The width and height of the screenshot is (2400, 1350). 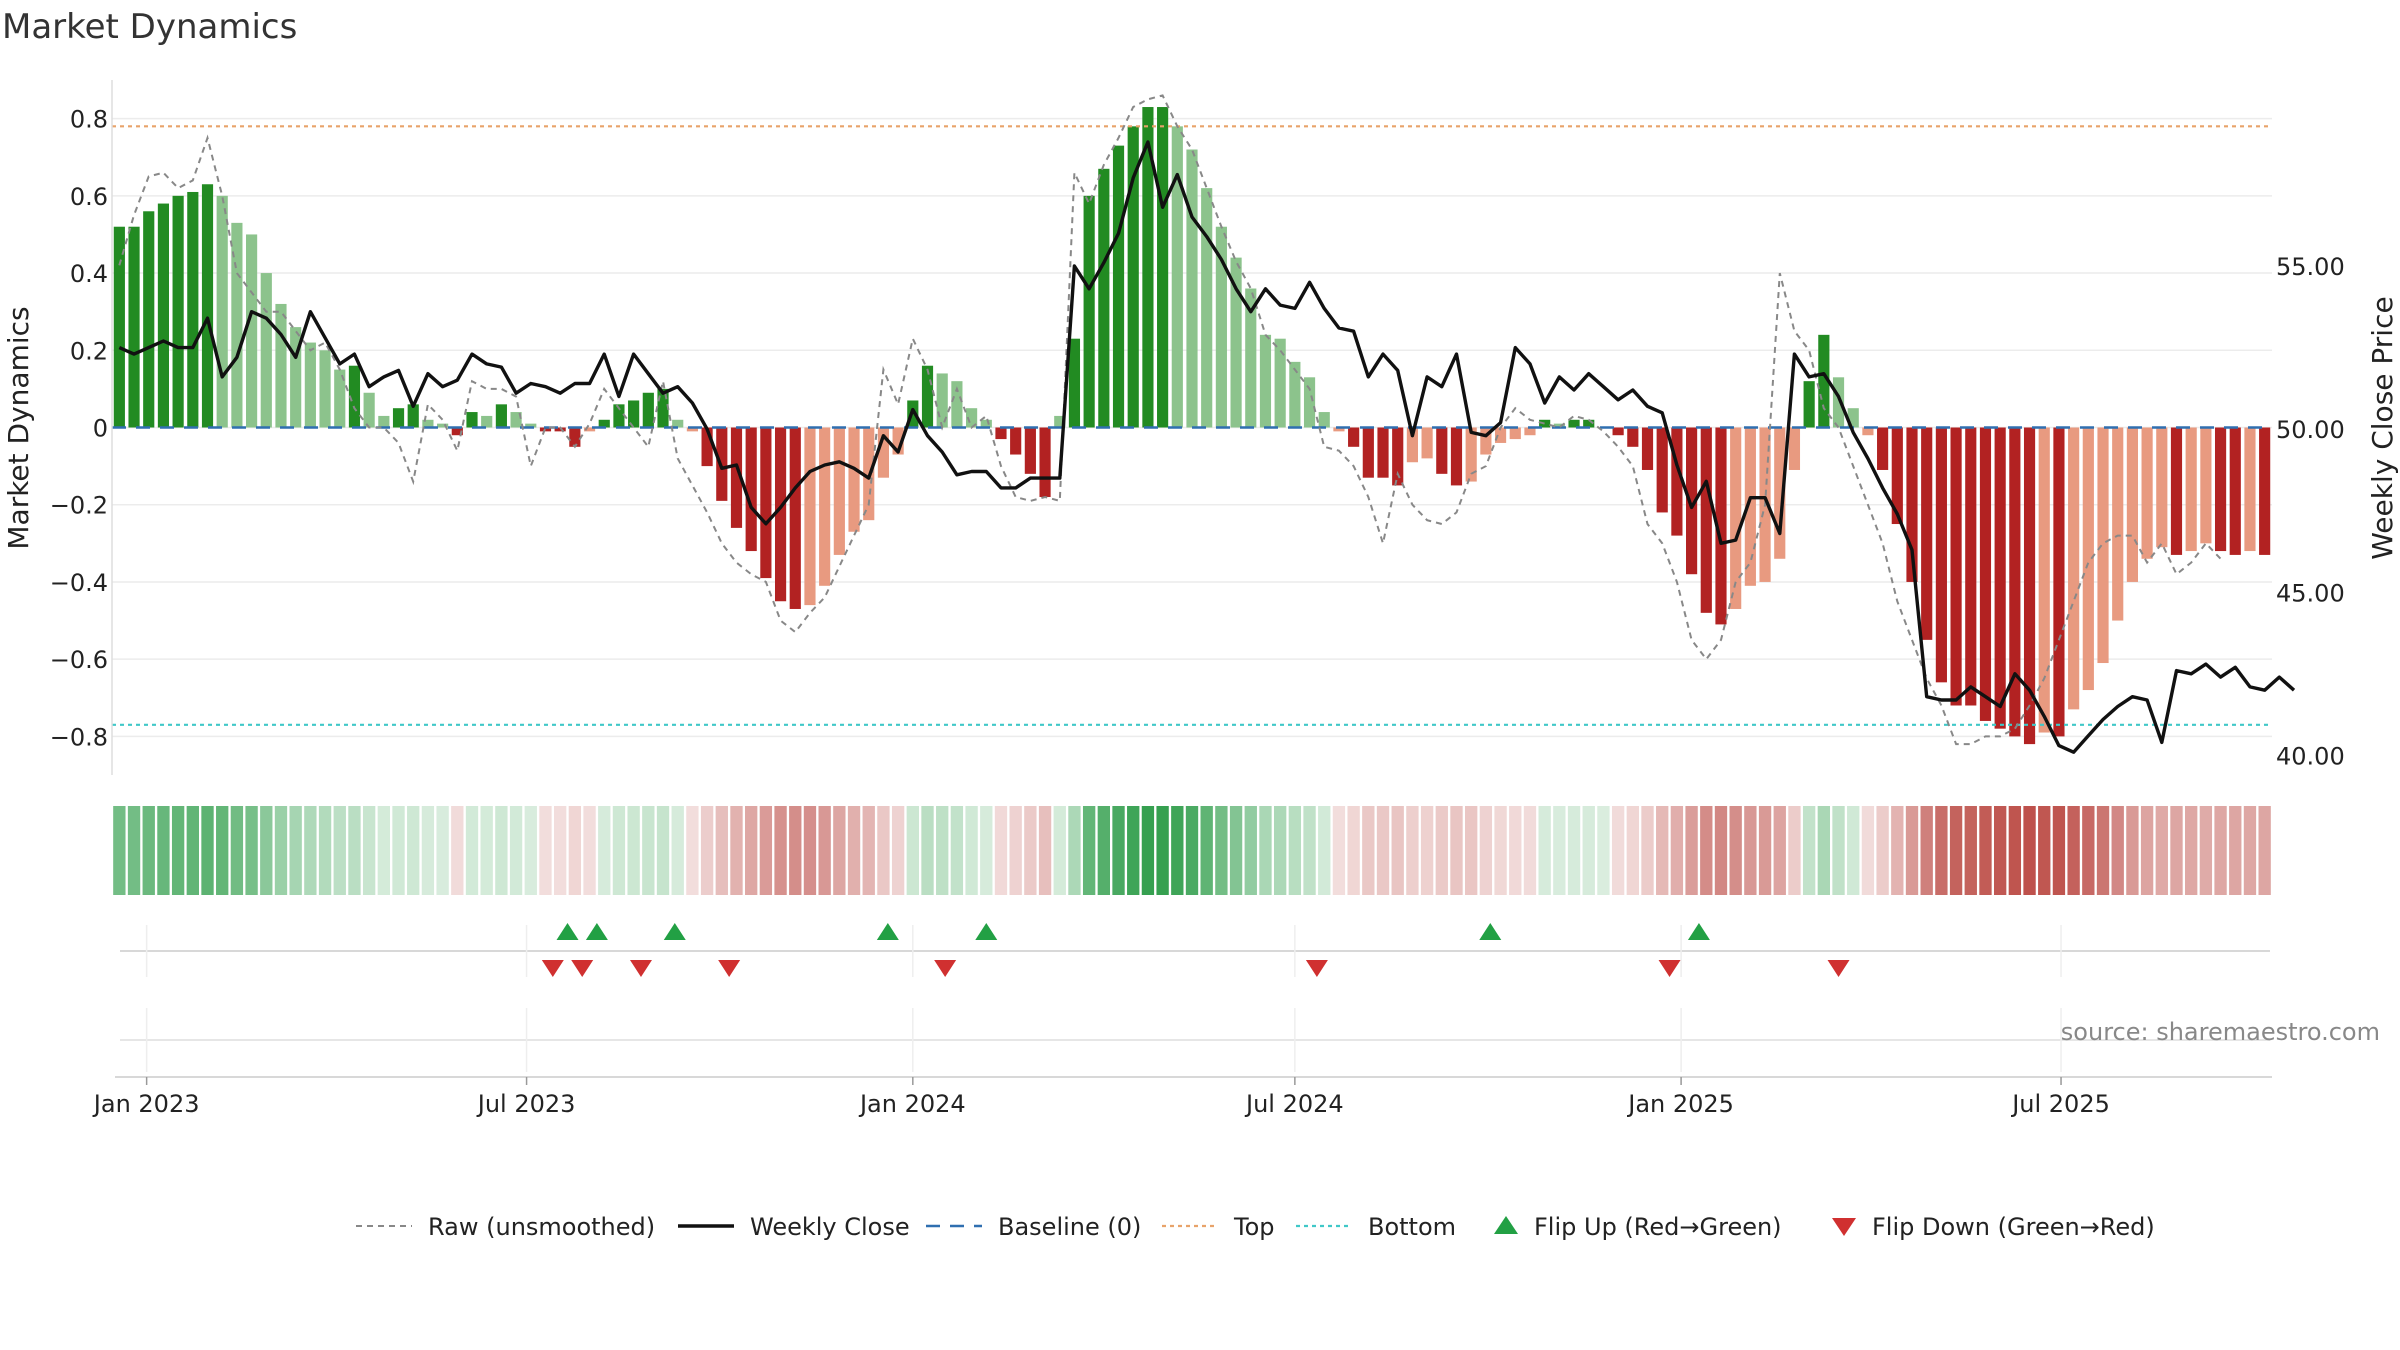 I want to click on y-tick-label: 0.8, so click(x=89, y=120).